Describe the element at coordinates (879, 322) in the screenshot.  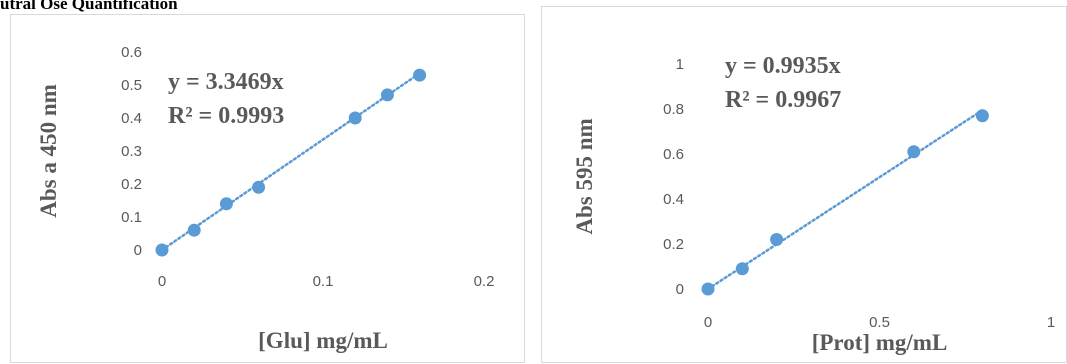
I see `x-tick-label: 0.5` at that location.